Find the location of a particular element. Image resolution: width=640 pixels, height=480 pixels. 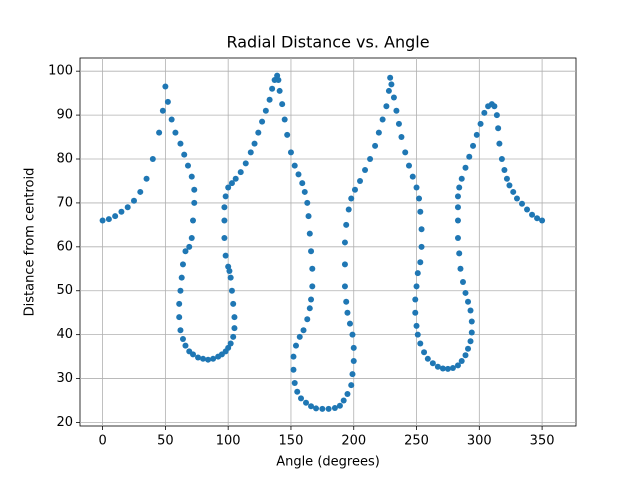

y-tick-label: 20 is located at coordinates (64, 422).